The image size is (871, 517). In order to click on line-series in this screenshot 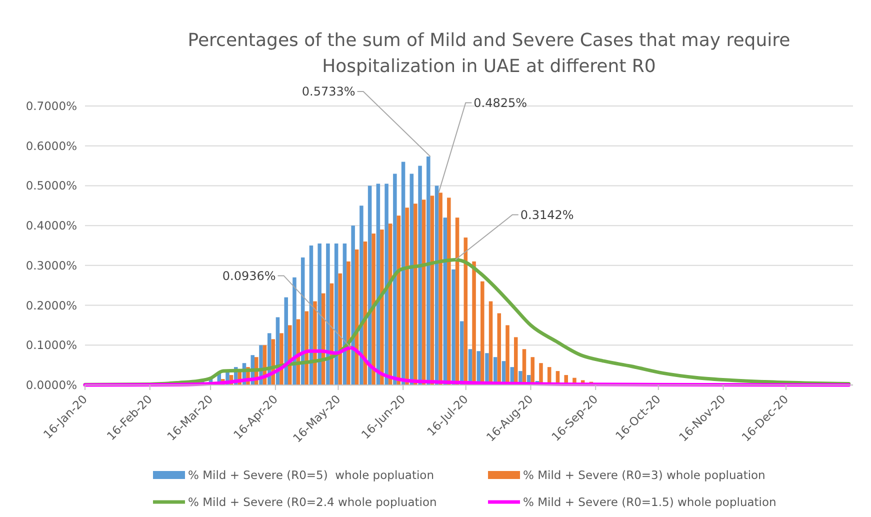, I will do `click(467, 366)`.